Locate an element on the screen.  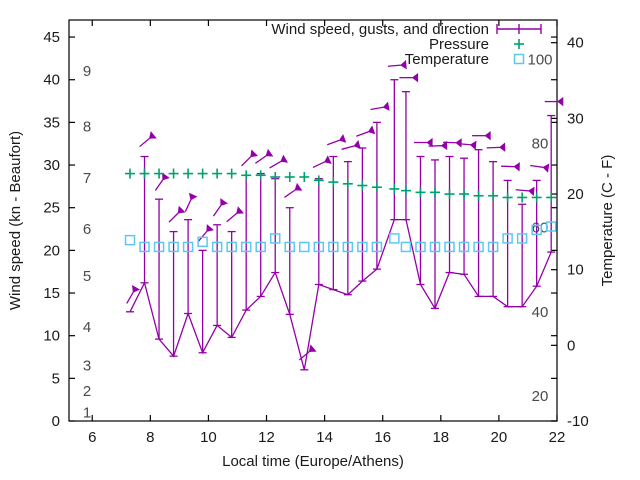
beaufort-label: 3 is located at coordinates (87, 366).